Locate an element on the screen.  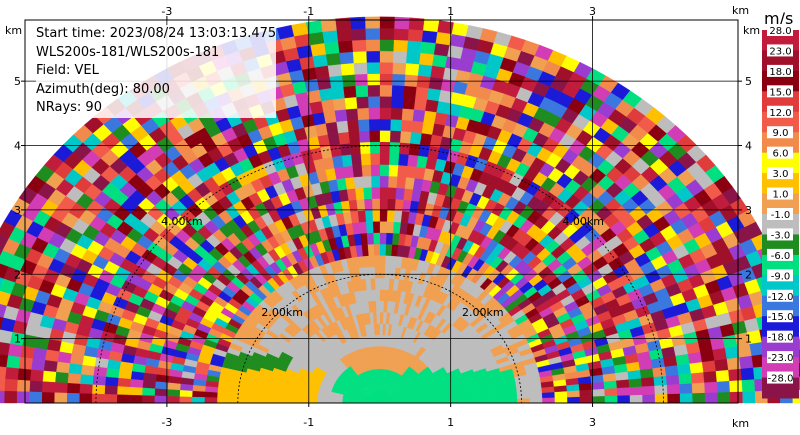
colorbar-label: 12.0 is located at coordinates (780, 113).